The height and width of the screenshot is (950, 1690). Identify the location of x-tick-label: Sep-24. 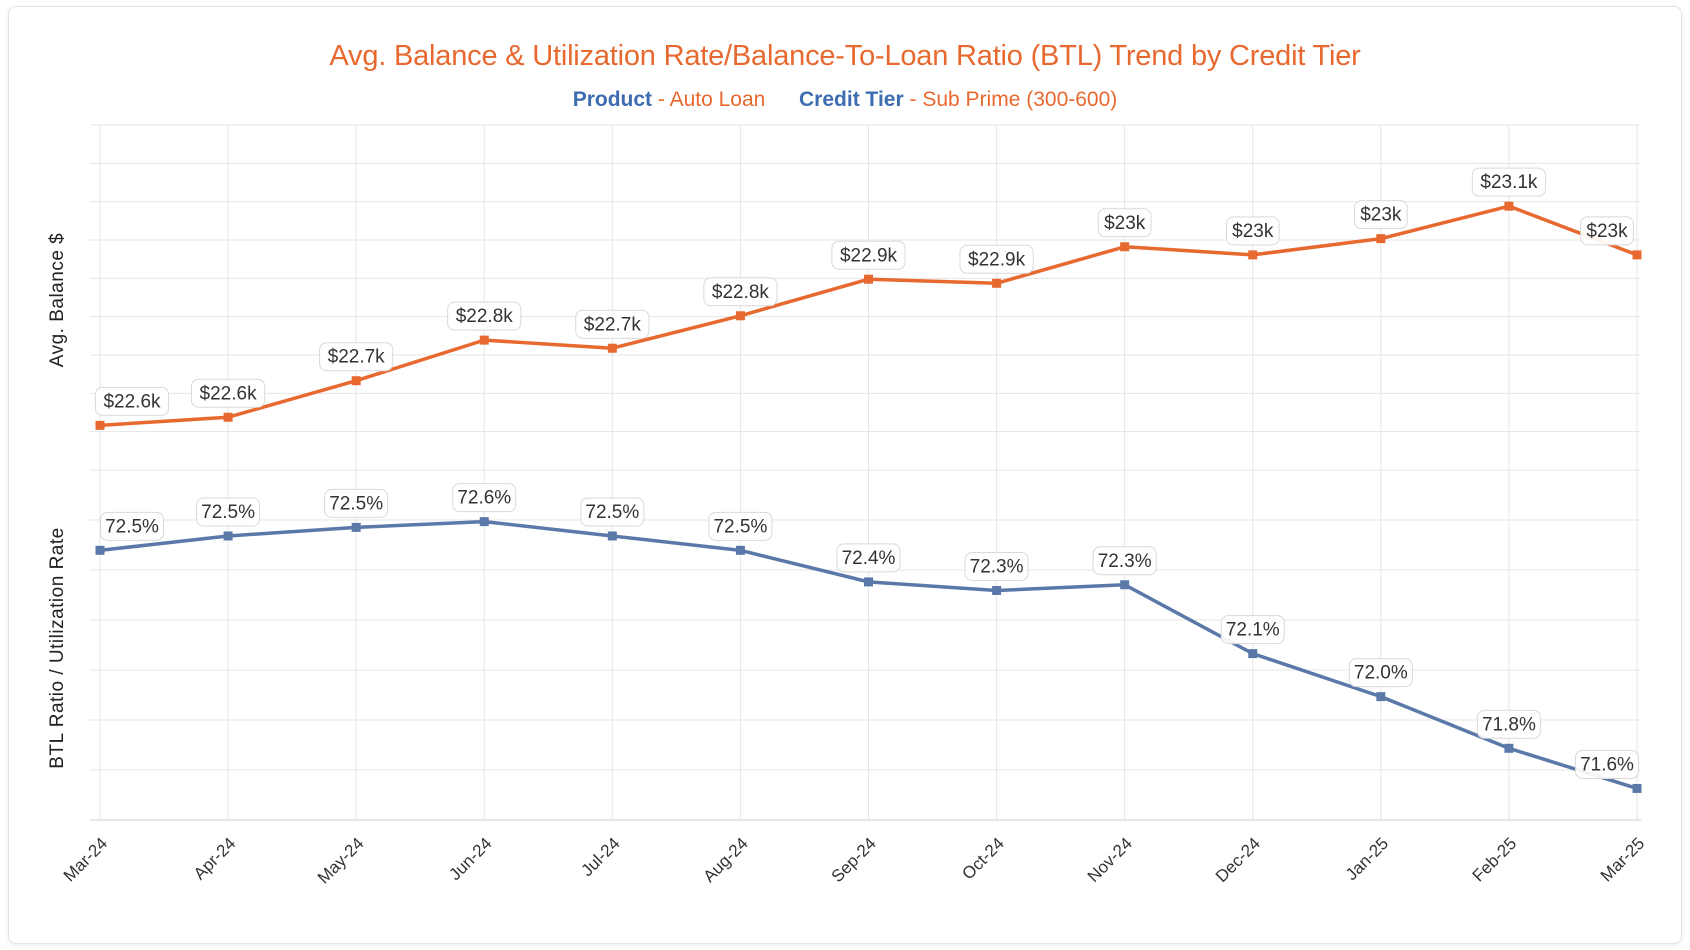
(854, 860).